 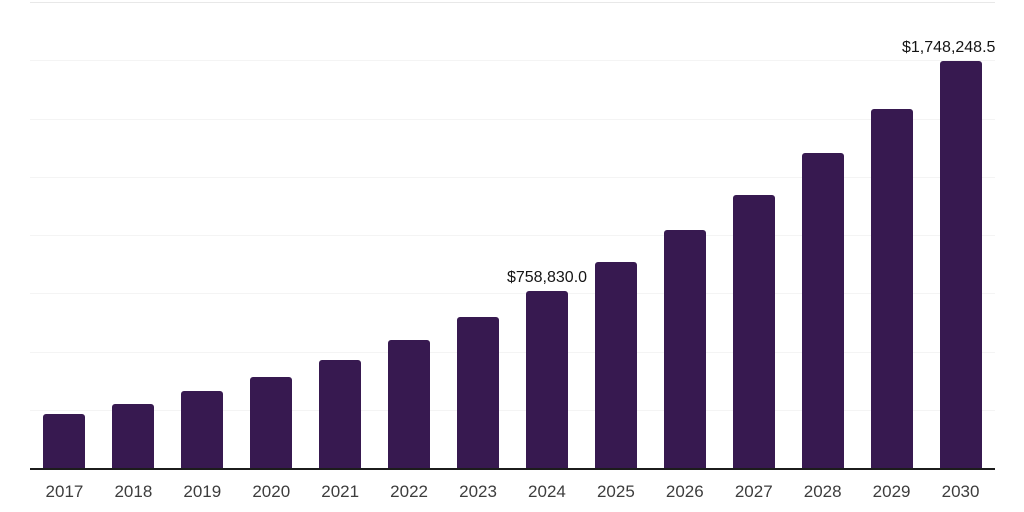 What do you see at coordinates (340, 414) in the screenshot?
I see `bar-2021` at bounding box center [340, 414].